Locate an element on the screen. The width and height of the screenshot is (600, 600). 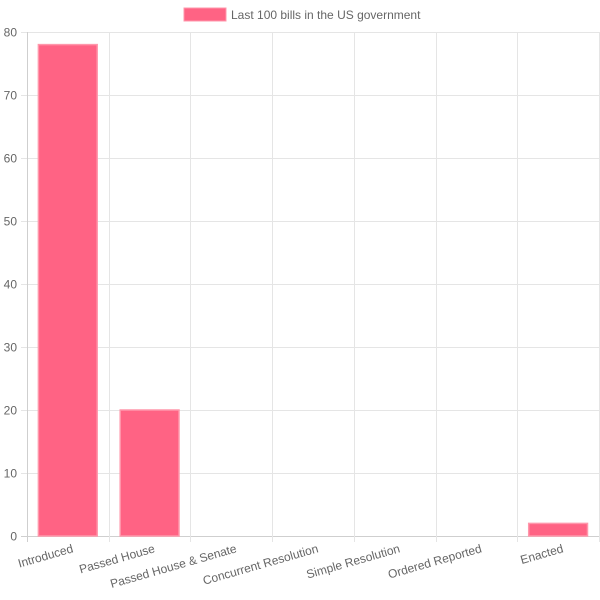
bar-passed-house is located at coordinates (149, 473).